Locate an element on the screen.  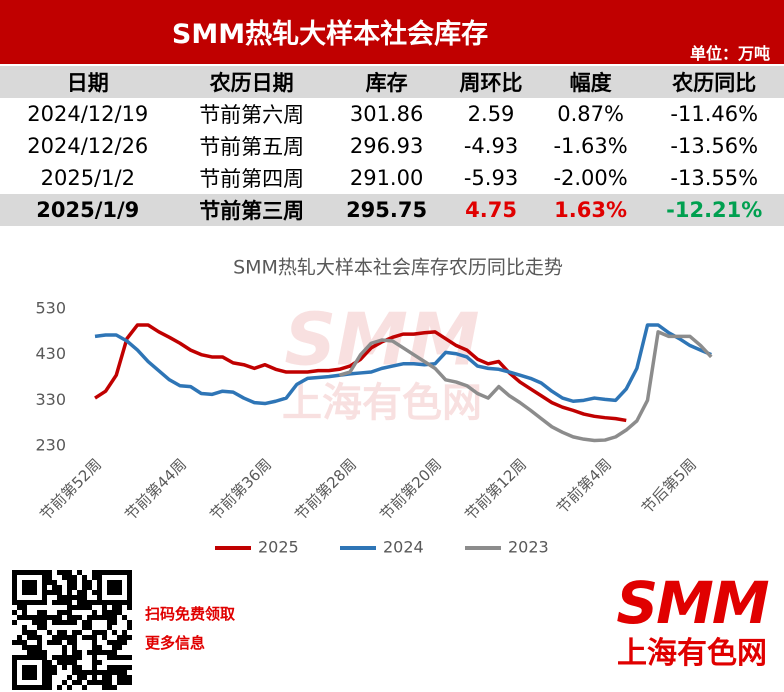
logo-sub: 上海有色网 is located at coordinates (692, 653).